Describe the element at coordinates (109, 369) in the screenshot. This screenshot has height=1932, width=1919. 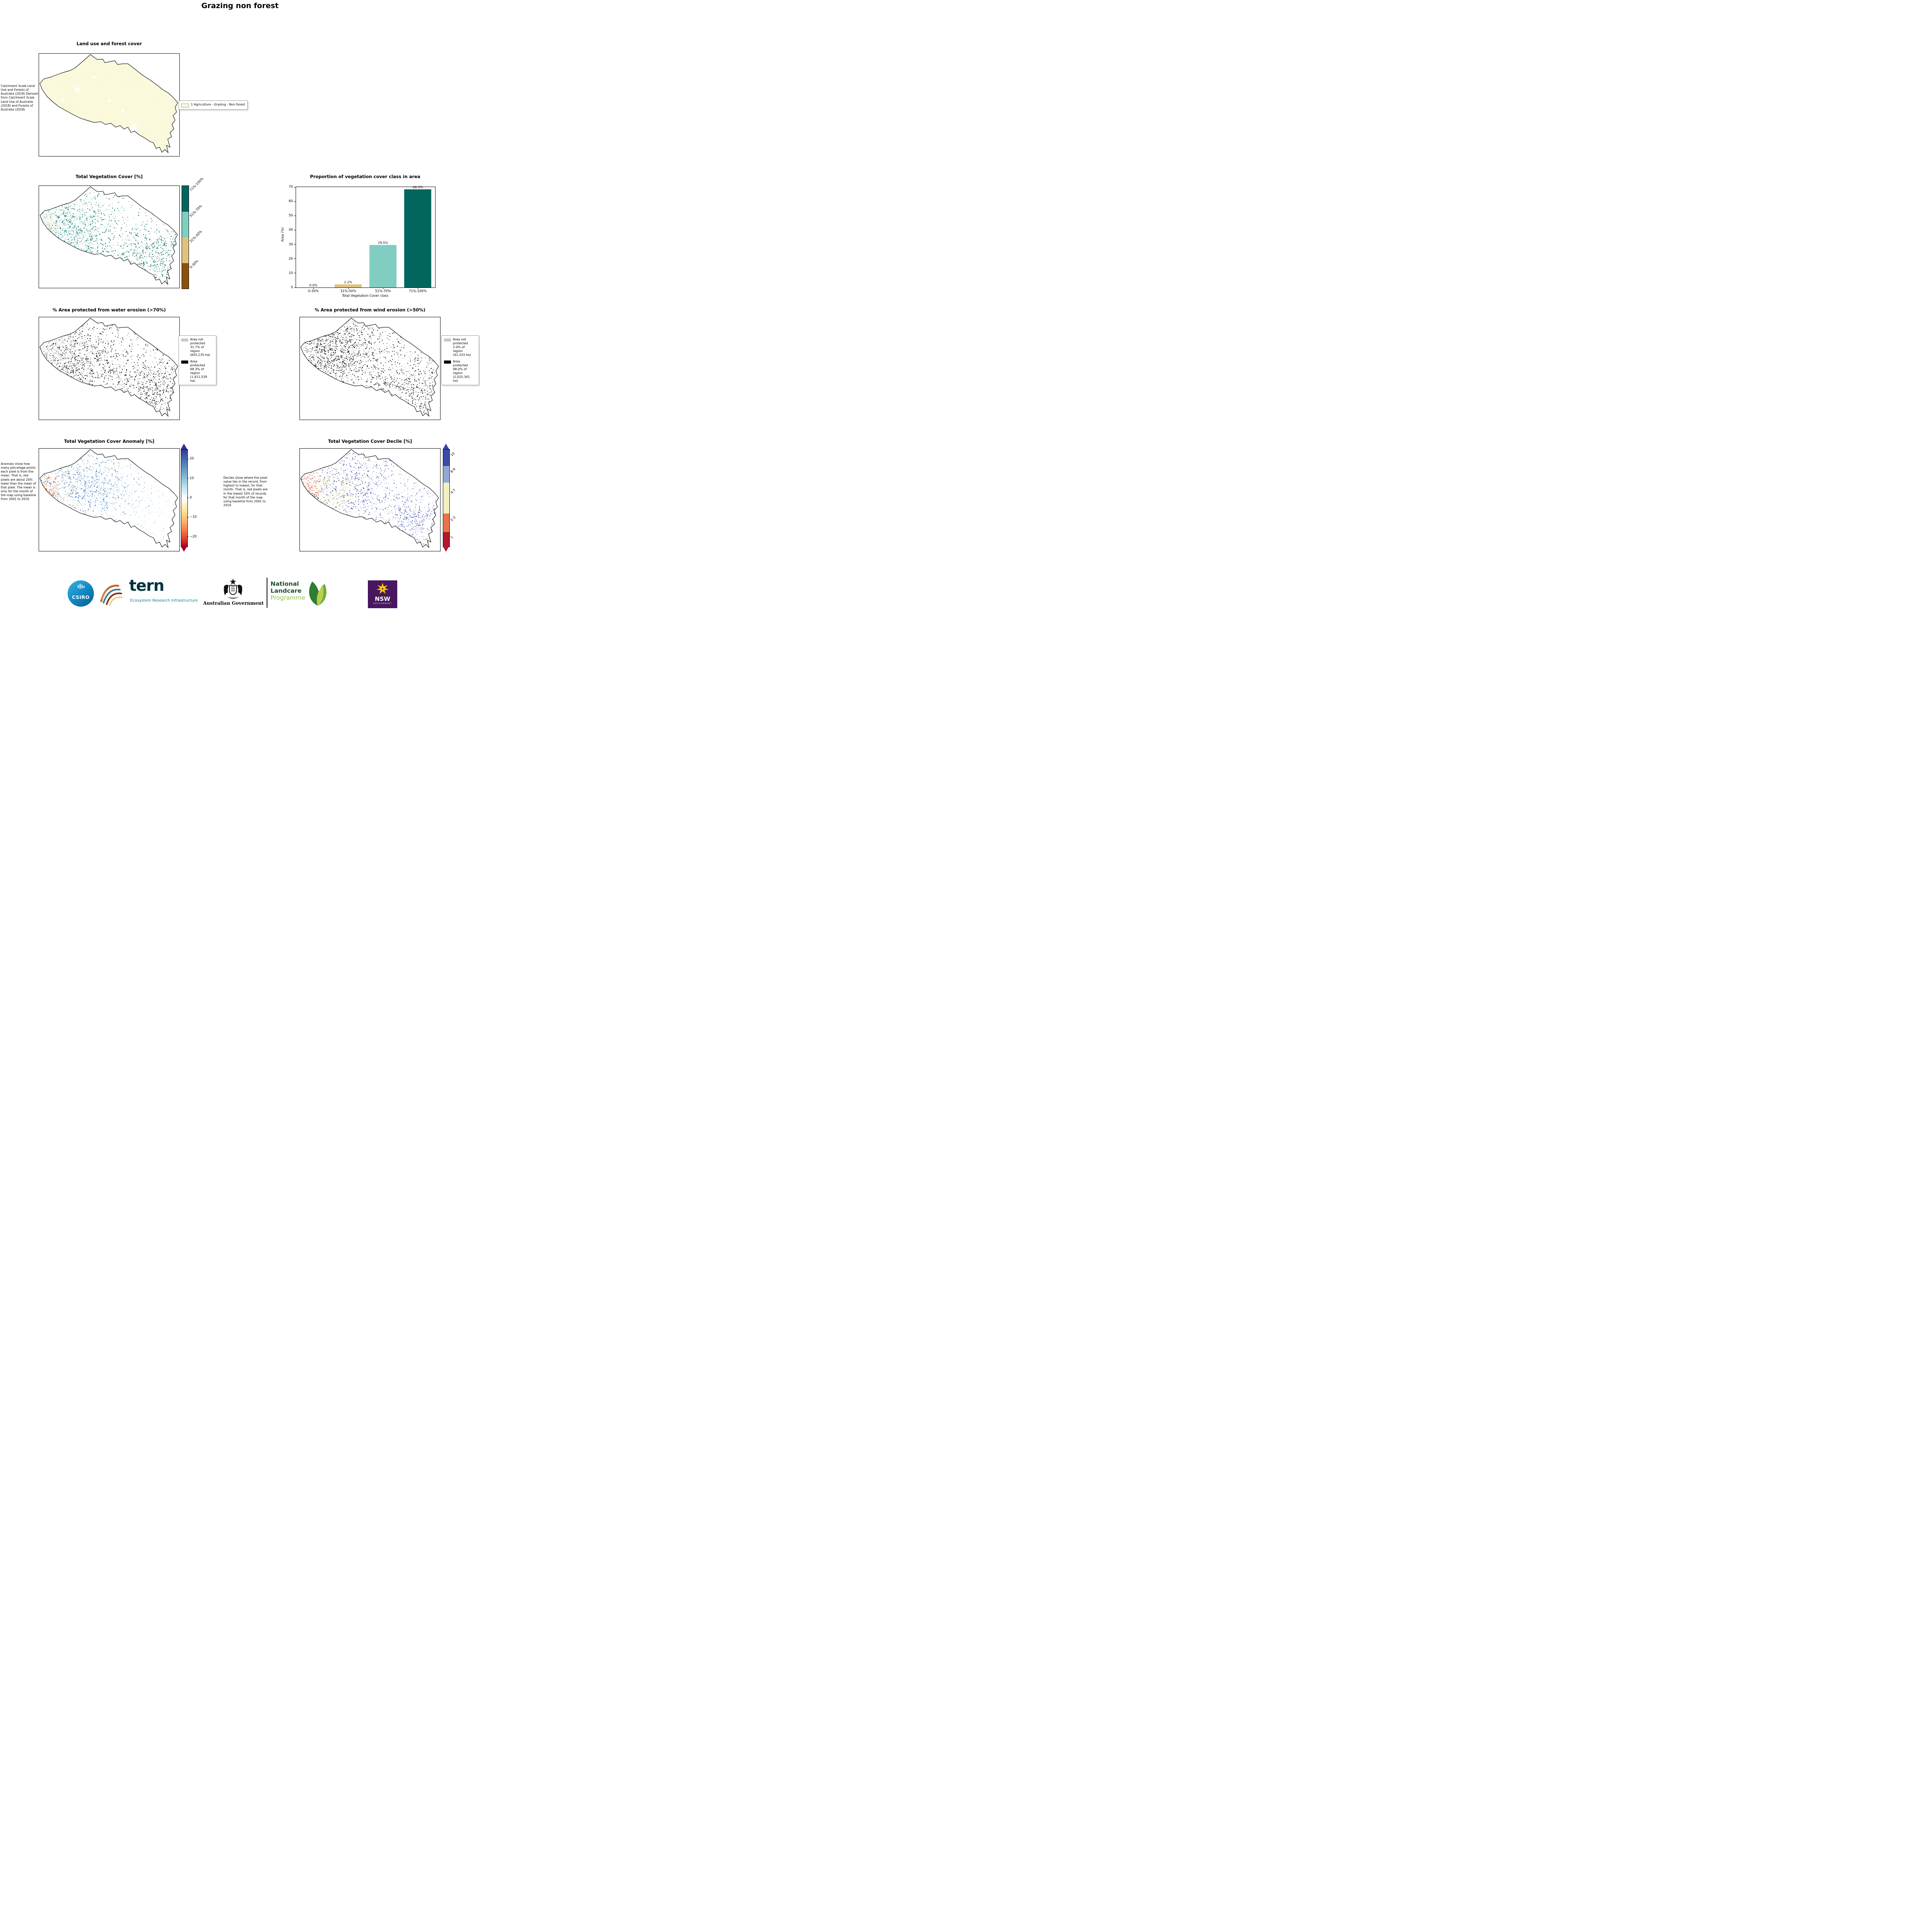
I see `water-erosion-map` at that location.